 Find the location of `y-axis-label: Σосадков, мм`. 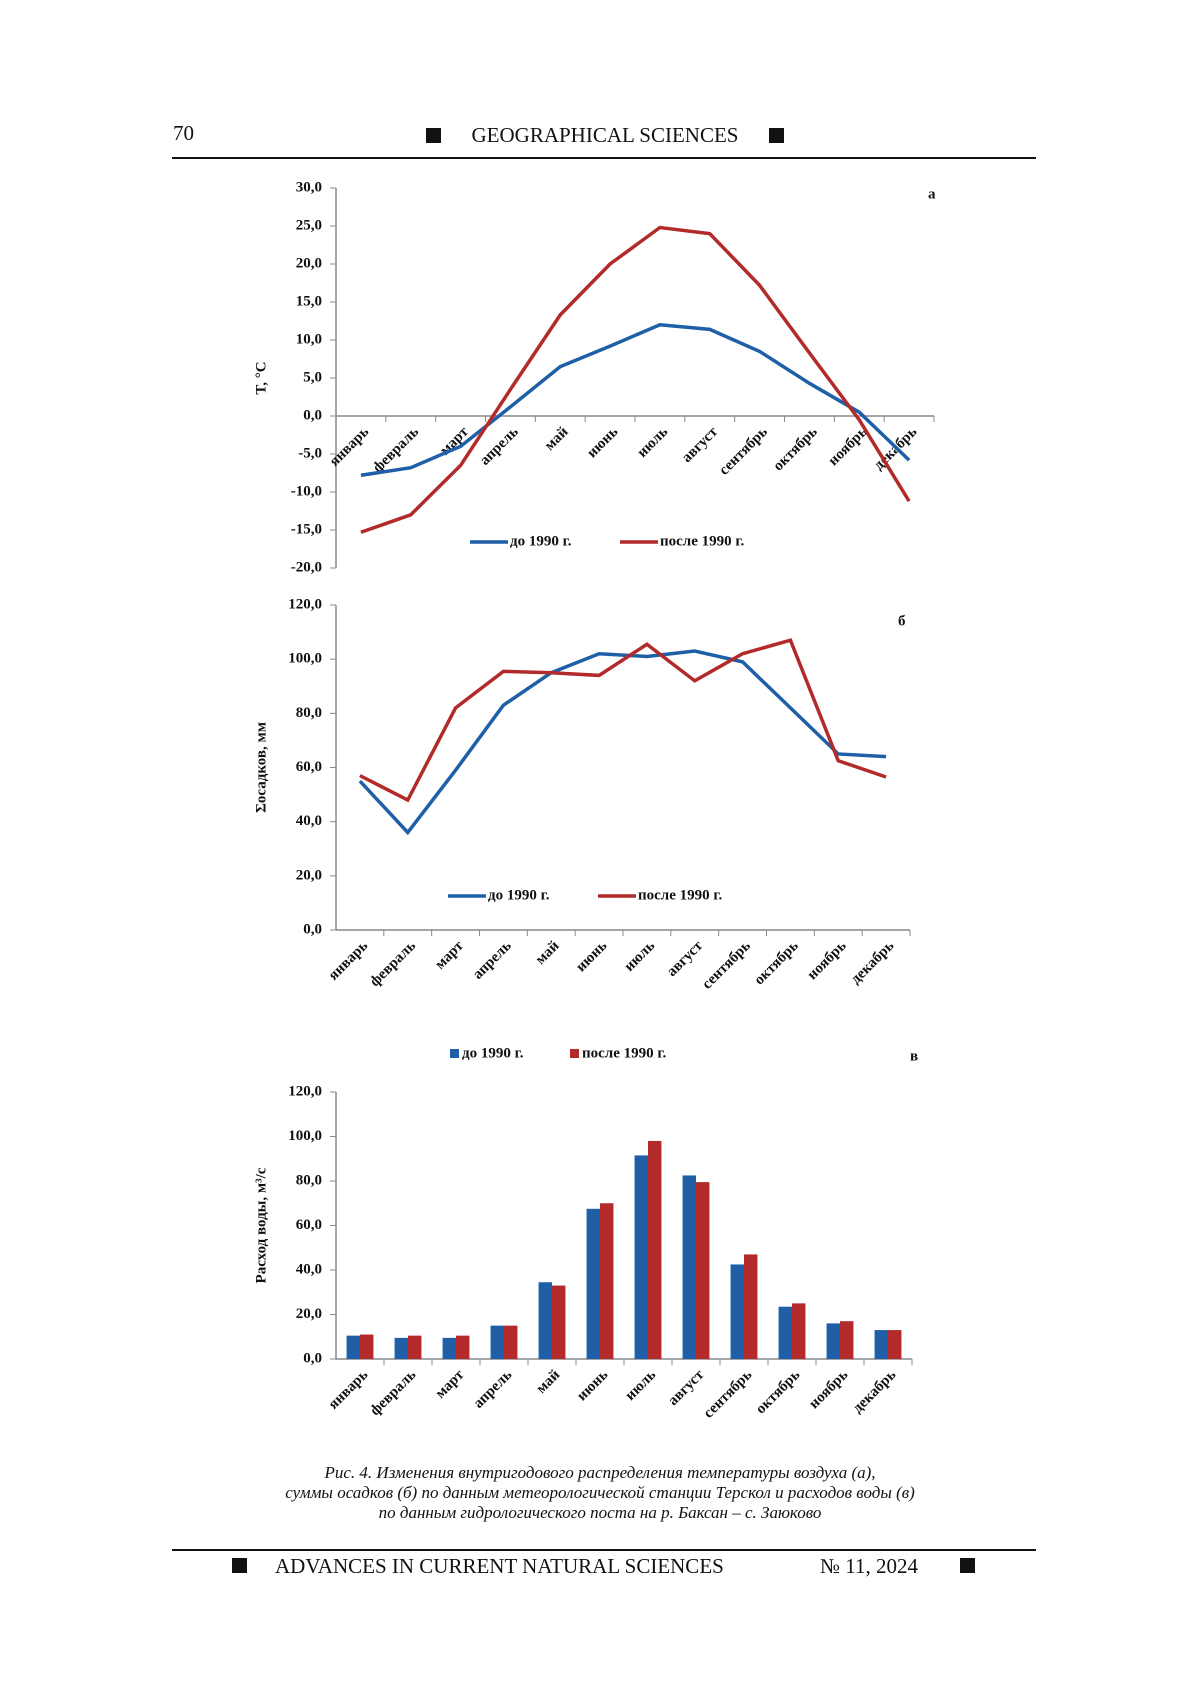

y-axis-label: Σосадков, мм is located at coordinates (261, 767).